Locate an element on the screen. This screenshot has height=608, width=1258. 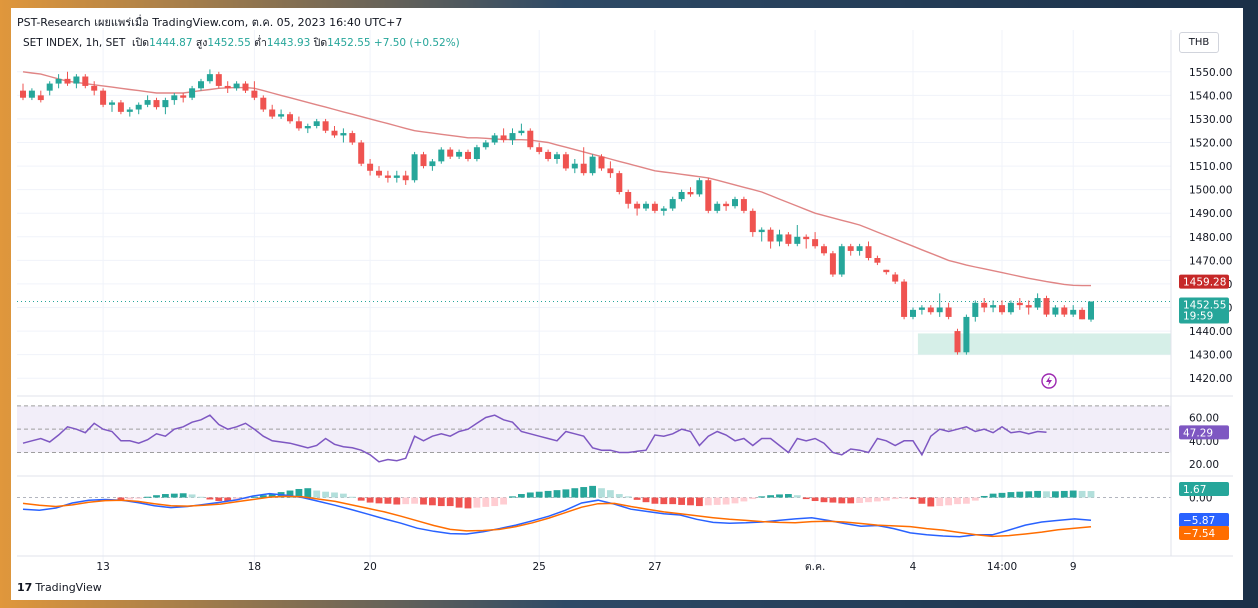
time-tick-label: 9 is located at coordinates (1073, 567).